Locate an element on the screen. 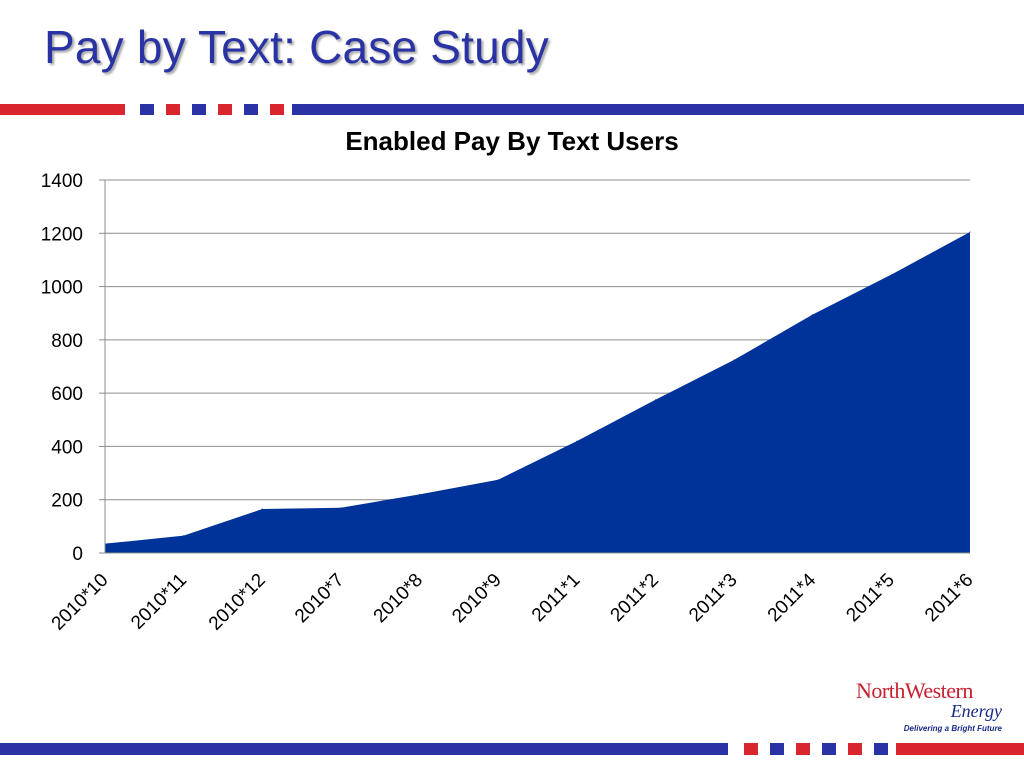  y-tick-labels: 0 200 400 600 800 1000 1200 1400 is located at coordinates (62, 368).